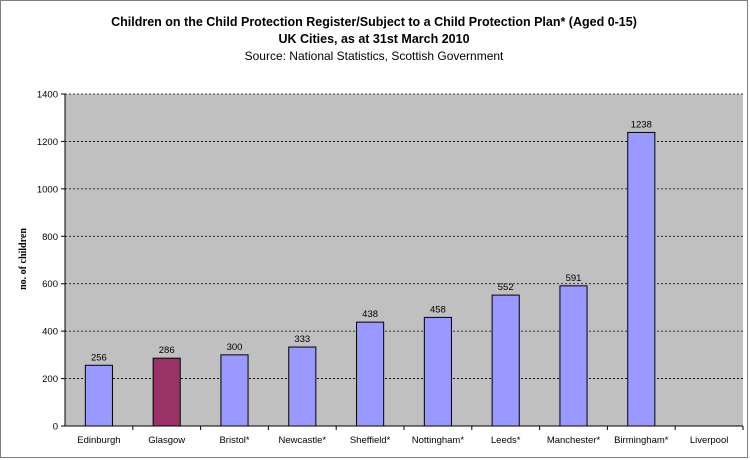 The height and width of the screenshot is (460, 750). I want to click on x-tick-label: Glasgow, so click(166, 440).